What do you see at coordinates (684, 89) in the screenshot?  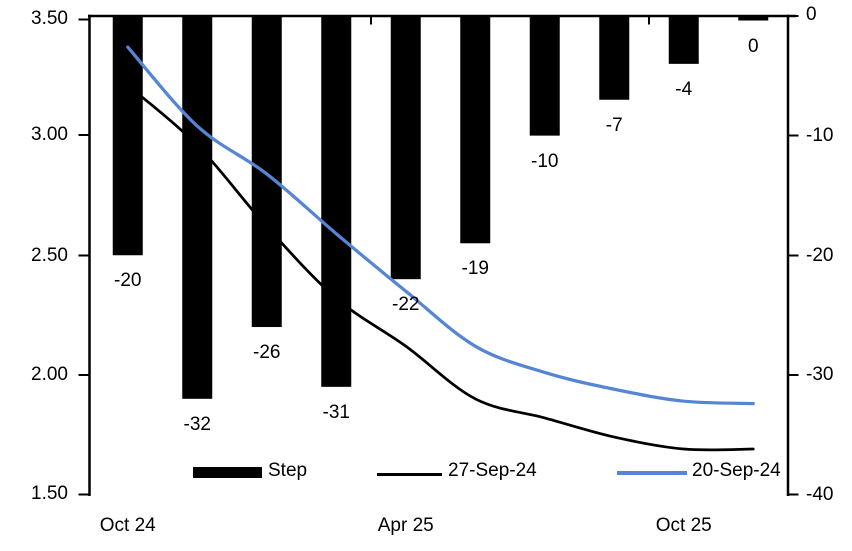 I see `bar-value-label: -4` at bounding box center [684, 89].